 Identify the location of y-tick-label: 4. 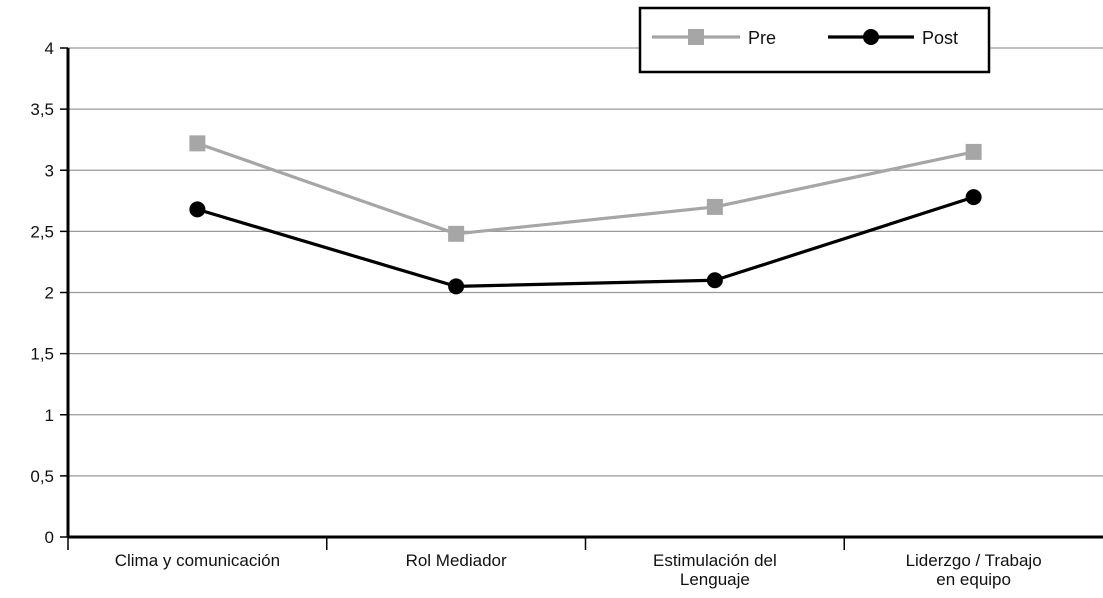
(49, 48).